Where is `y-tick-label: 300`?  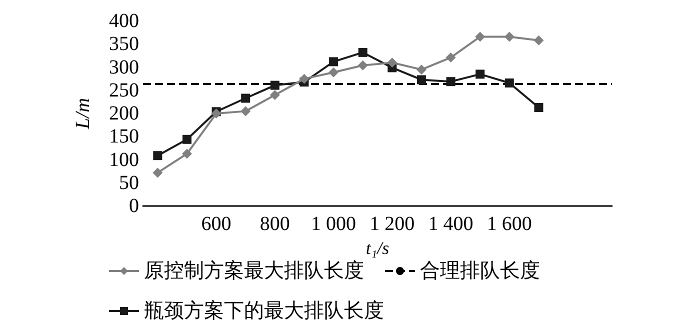 y-tick-label: 300 is located at coordinates (124, 67).